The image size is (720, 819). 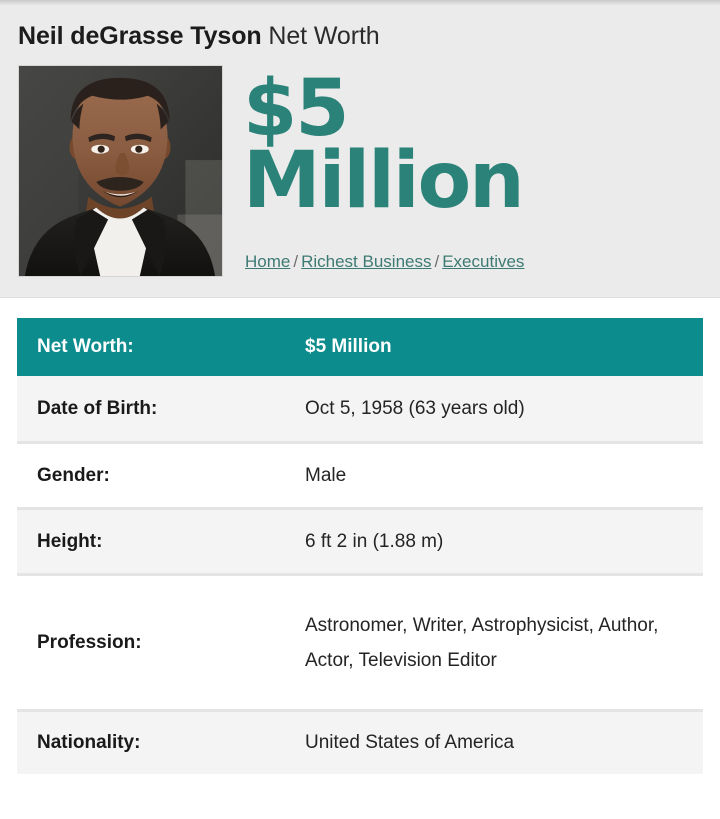 I want to click on breadcrumb-link-richest-business: Richest Business, so click(x=366, y=261).